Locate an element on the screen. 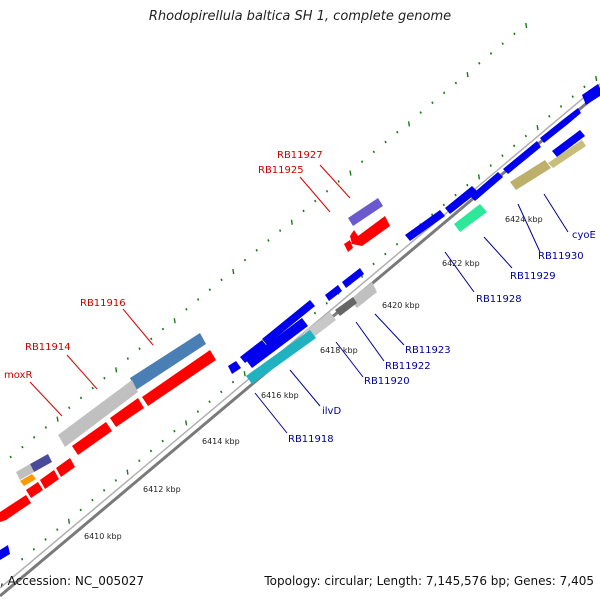 The image size is (600, 600). gene-label: RB11920 is located at coordinates (387, 381).